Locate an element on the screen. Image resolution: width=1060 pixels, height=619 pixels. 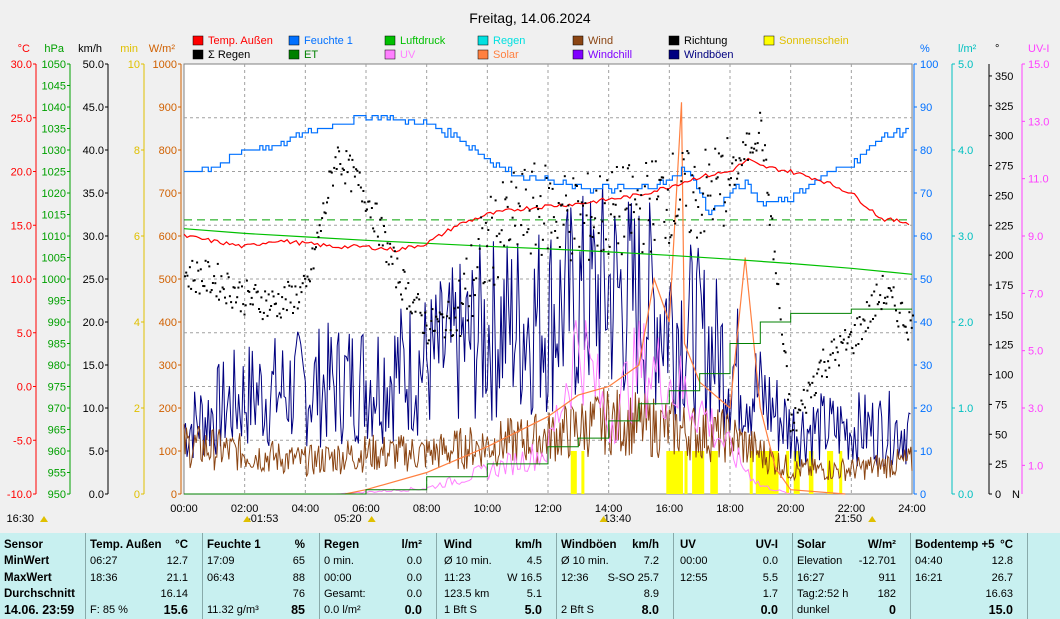
sun-marker-icon is located at coordinates (247, 519).